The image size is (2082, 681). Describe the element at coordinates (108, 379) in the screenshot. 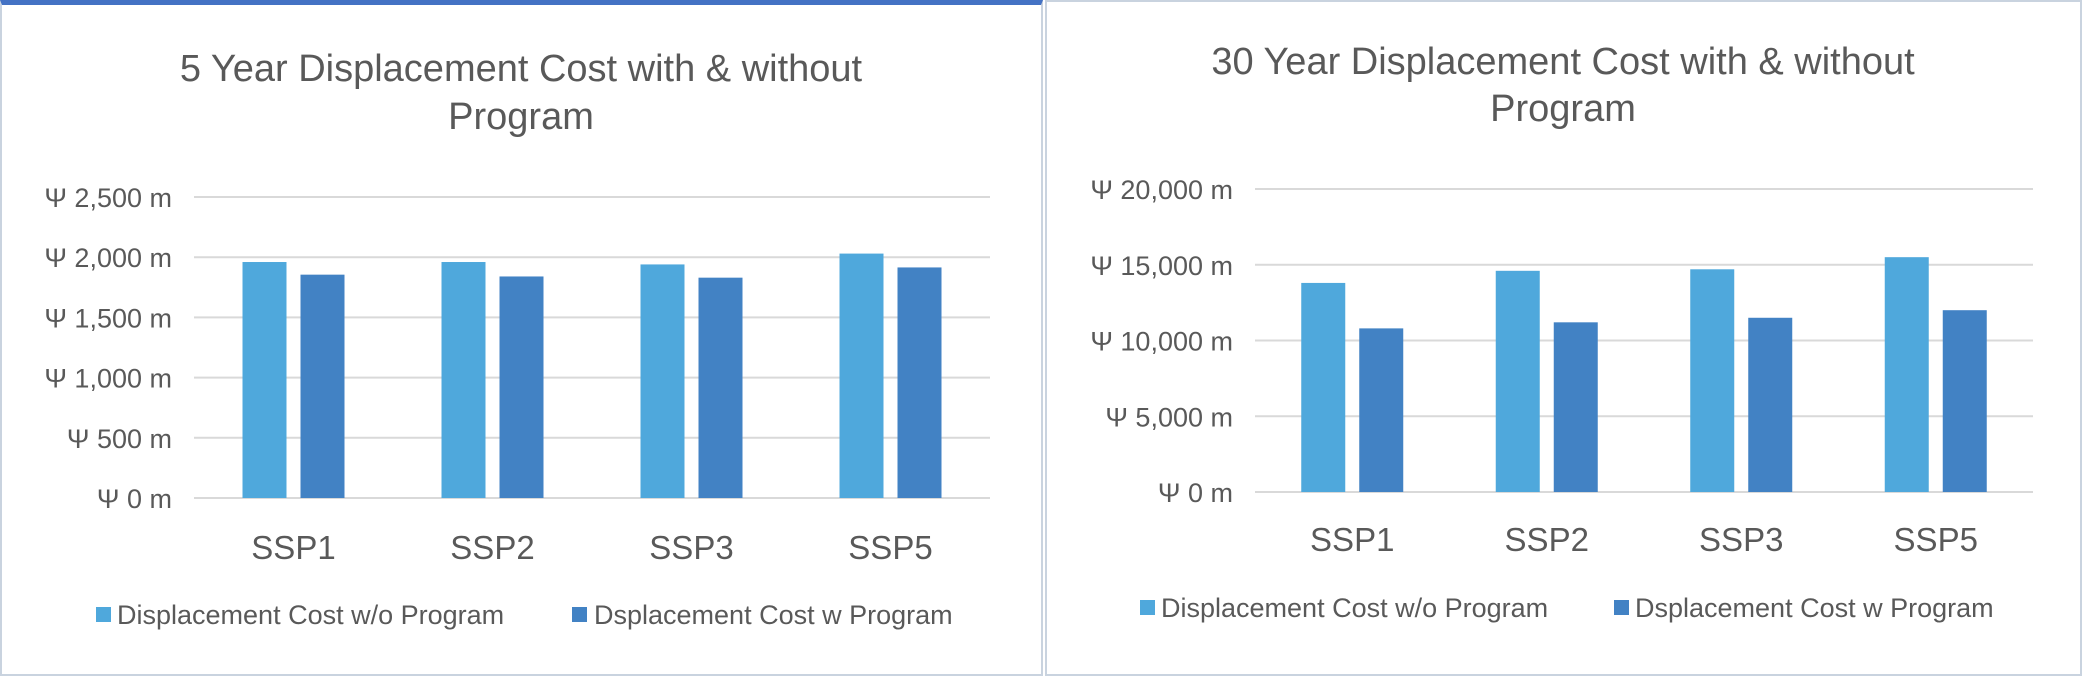

I see `y-tick-label: Ψ 1,000 m` at that location.